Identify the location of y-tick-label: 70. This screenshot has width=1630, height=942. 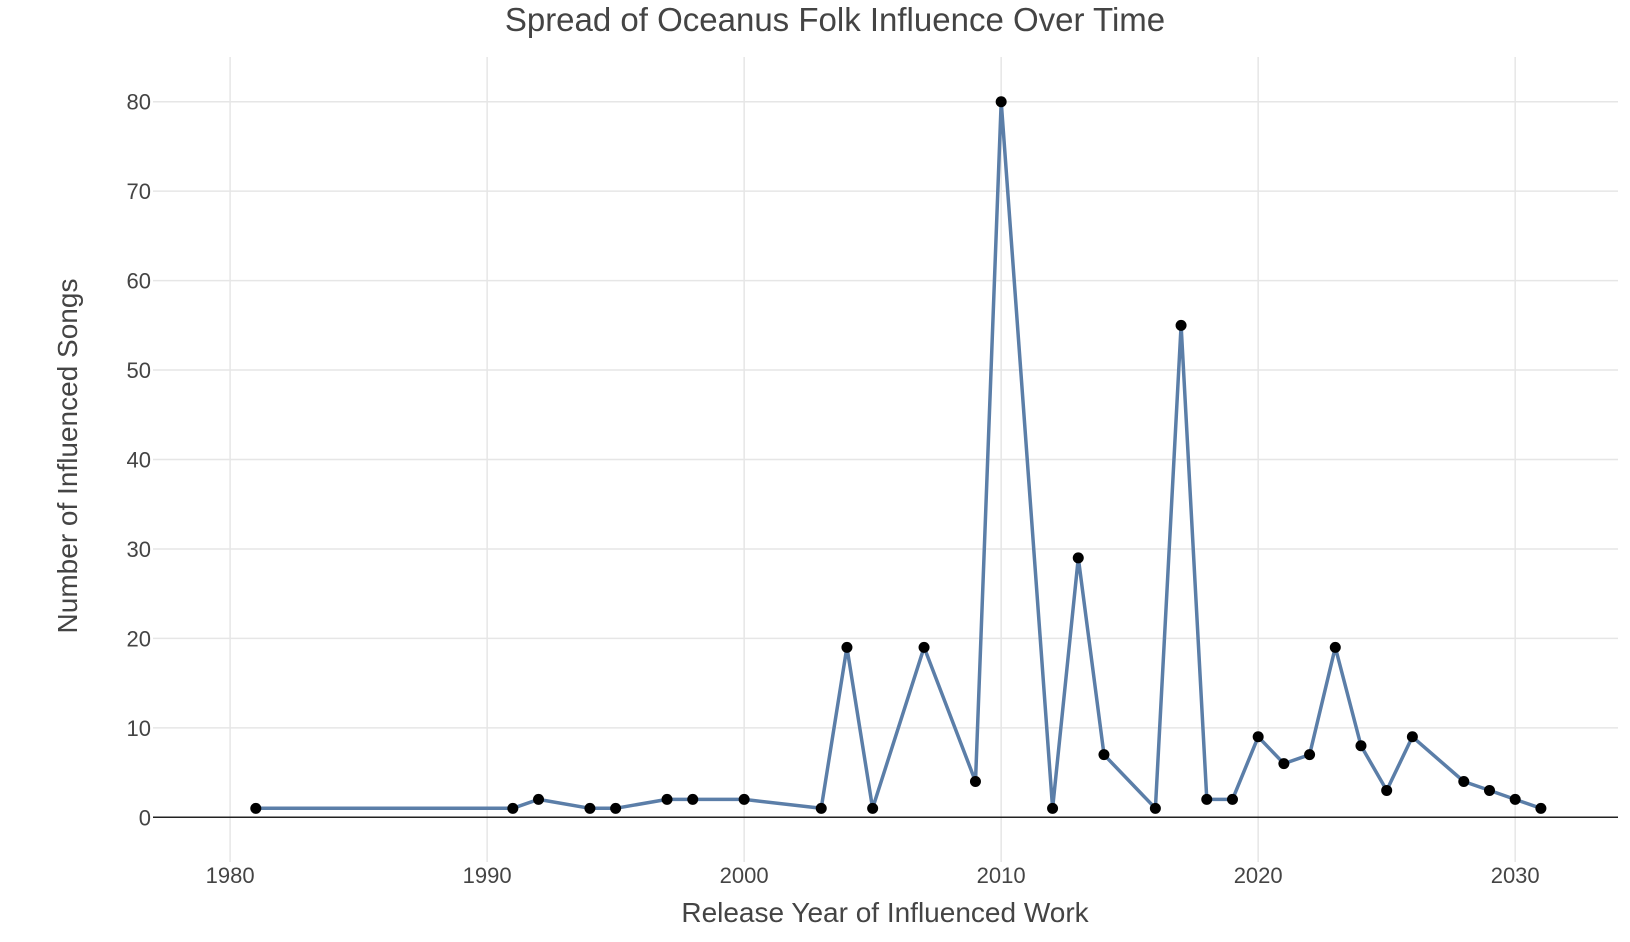
(139, 191).